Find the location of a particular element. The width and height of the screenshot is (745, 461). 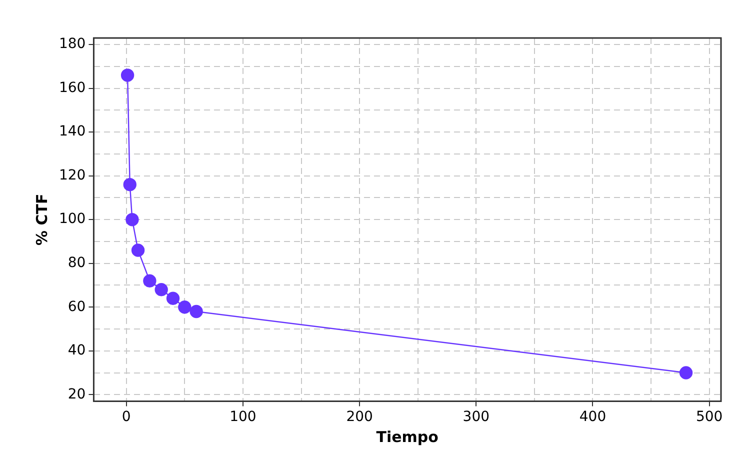

x-tick-label: 400 is located at coordinates (592, 417).